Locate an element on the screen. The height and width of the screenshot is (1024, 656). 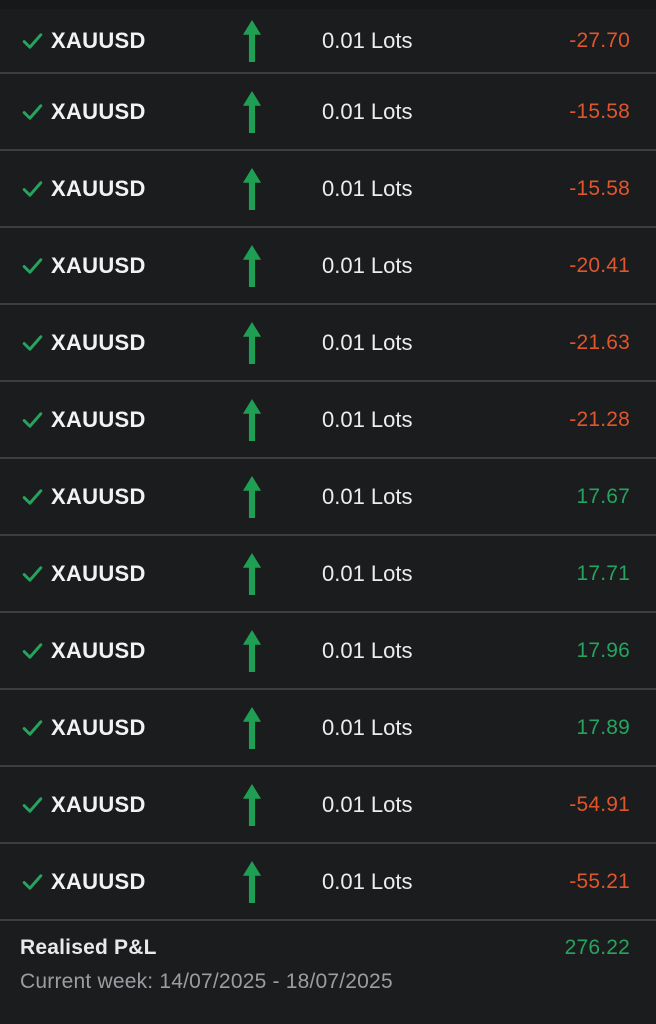
trade-row: XAUUSD 0.01 Lots 17.71 is located at coordinates (328, 574).